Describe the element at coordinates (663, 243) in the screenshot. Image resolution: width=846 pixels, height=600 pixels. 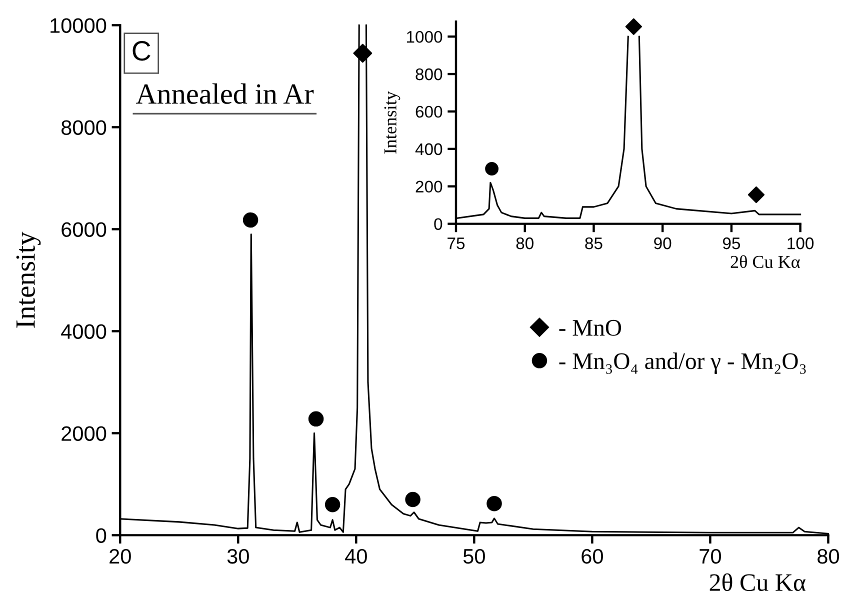
I see `x-tick-label: 90` at that location.